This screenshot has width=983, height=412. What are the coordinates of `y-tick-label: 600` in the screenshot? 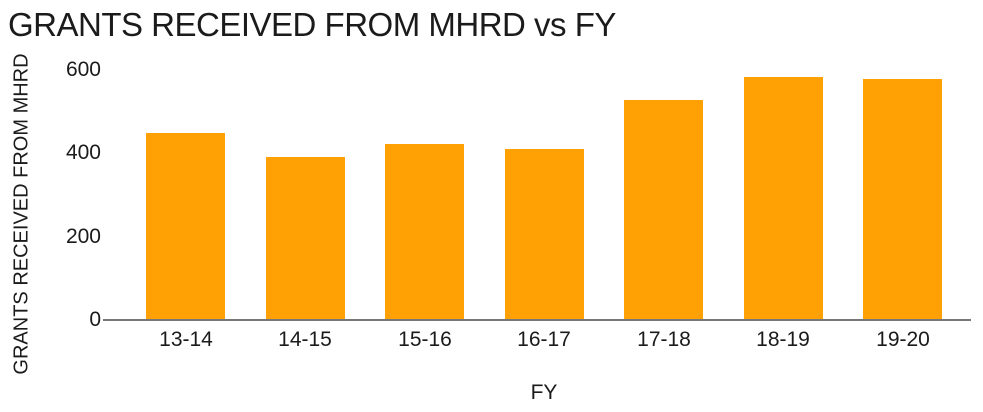 It's located at (83, 69).